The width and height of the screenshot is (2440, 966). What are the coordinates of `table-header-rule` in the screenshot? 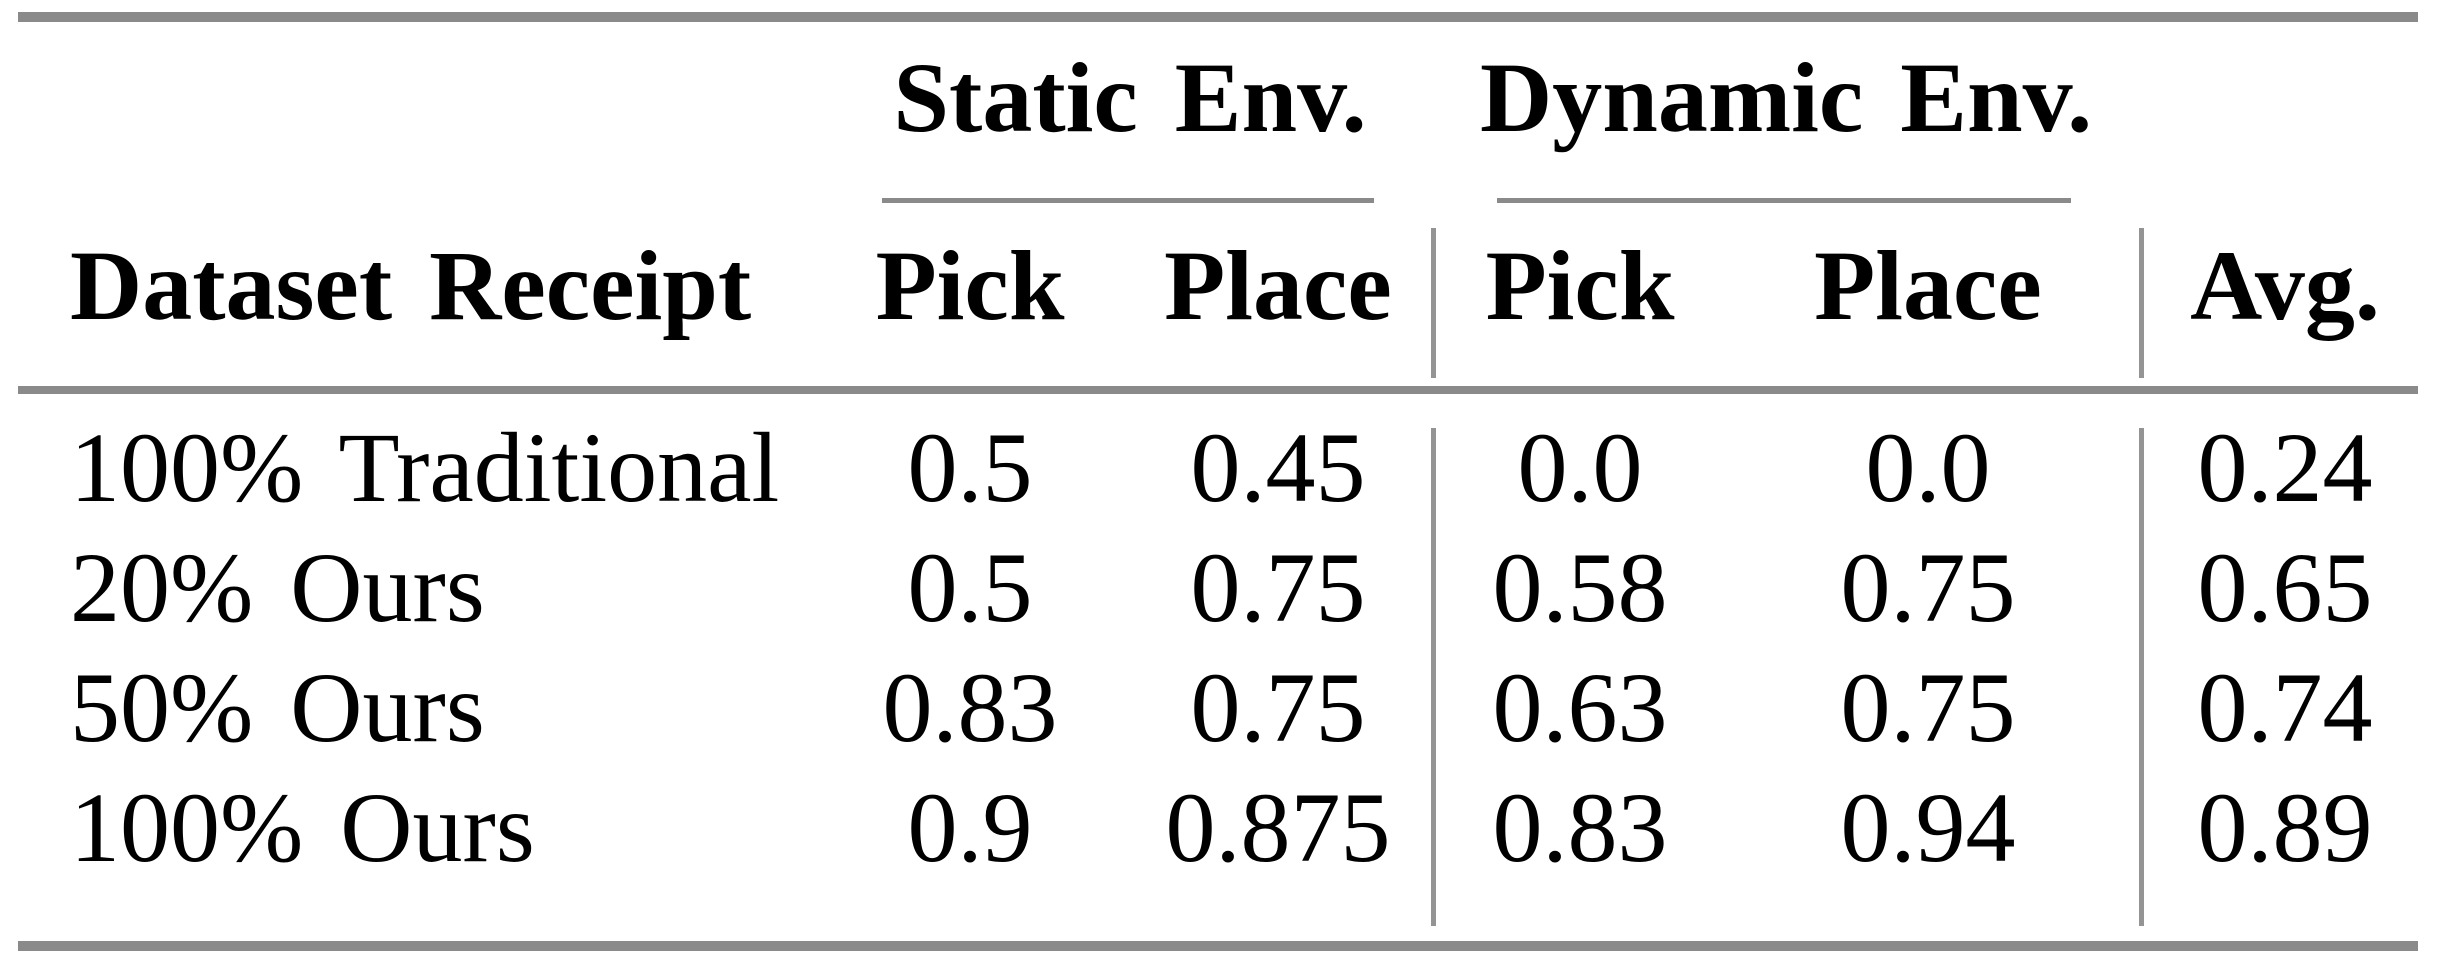 It's located at (1218, 390).